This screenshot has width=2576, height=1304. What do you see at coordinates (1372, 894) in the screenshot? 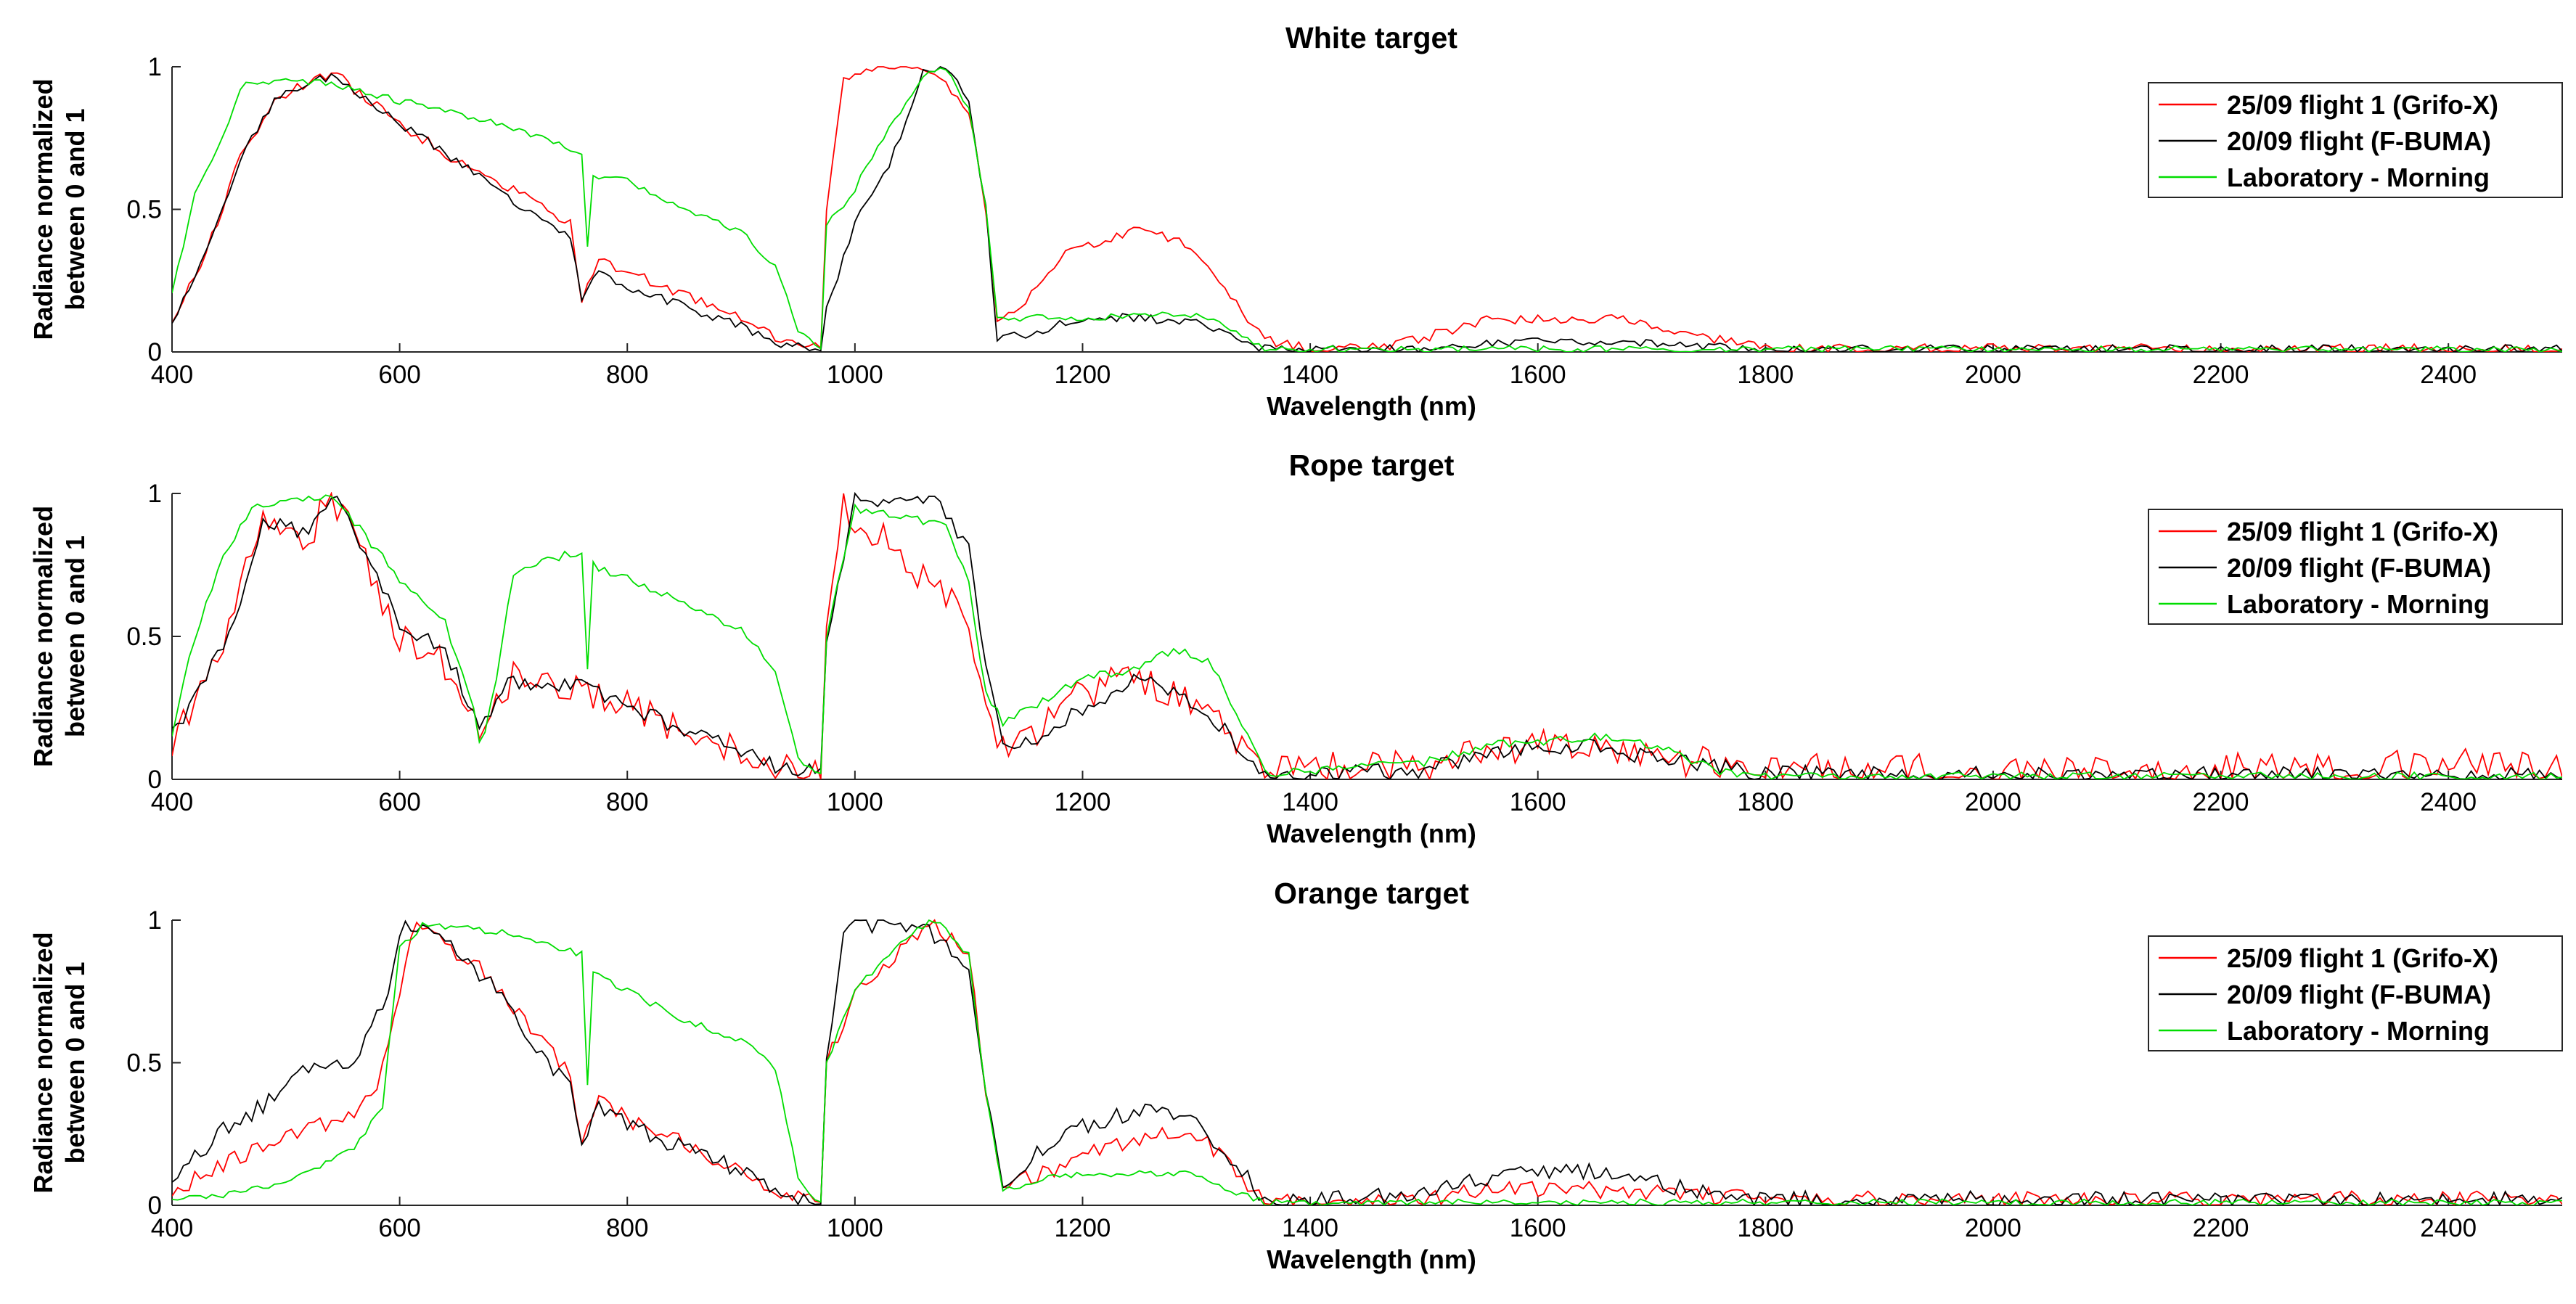
I see `chart-title: Orange target` at bounding box center [1372, 894].